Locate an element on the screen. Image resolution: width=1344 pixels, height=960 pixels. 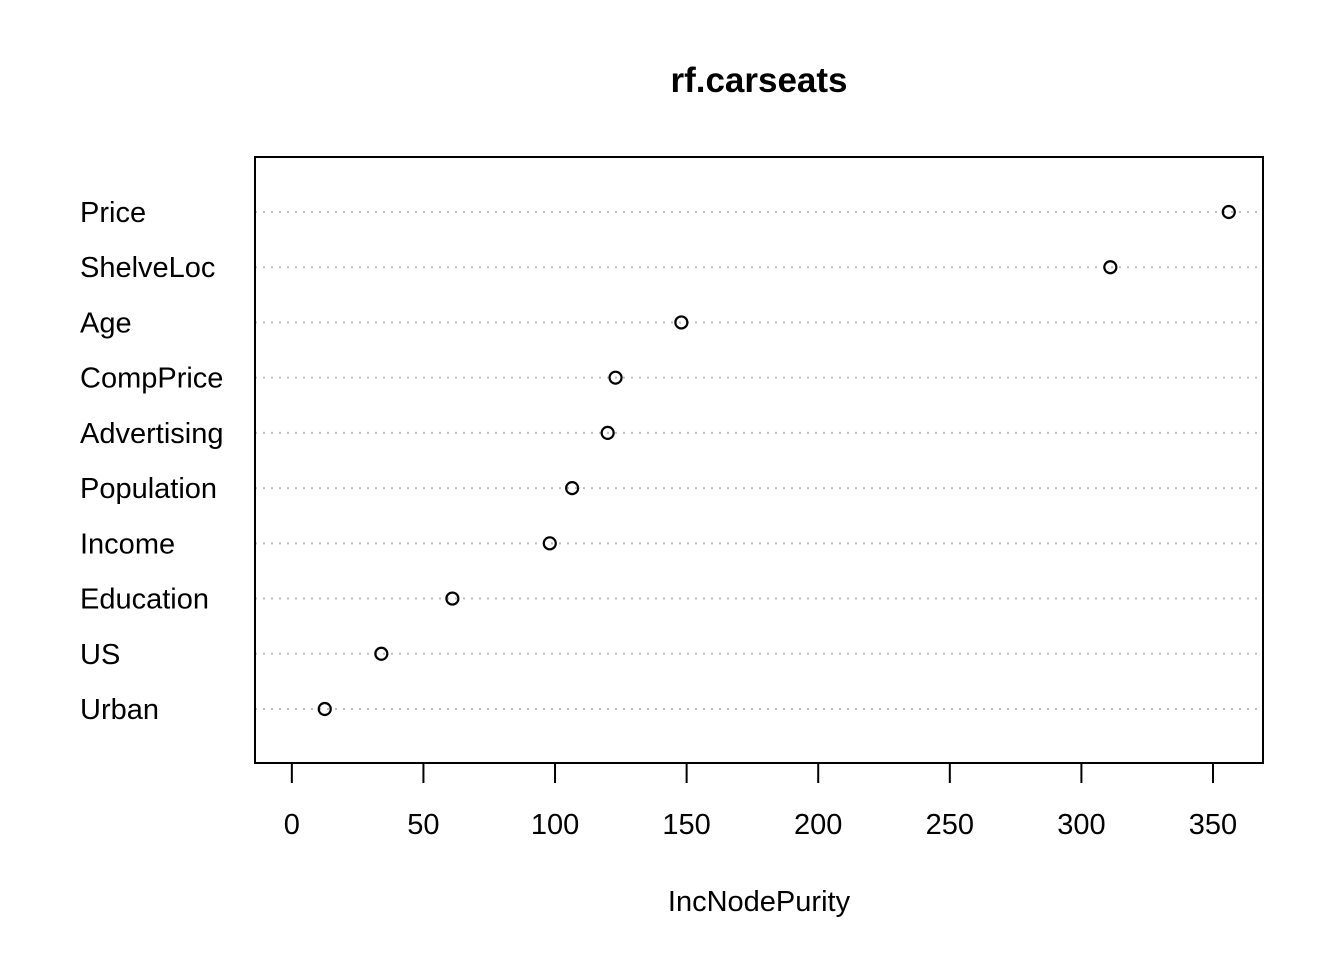
category-label: CompPrice is located at coordinates (151, 379).